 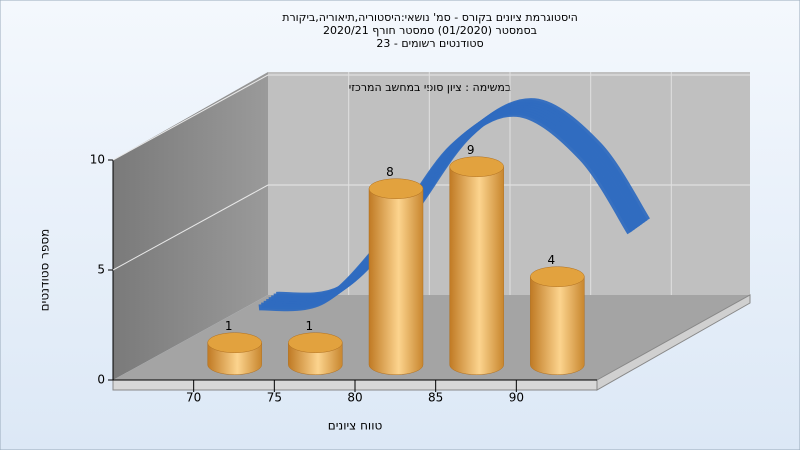 What do you see at coordinates (101, 270) in the screenshot?
I see `y-tick-label: 5` at bounding box center [101, 270].